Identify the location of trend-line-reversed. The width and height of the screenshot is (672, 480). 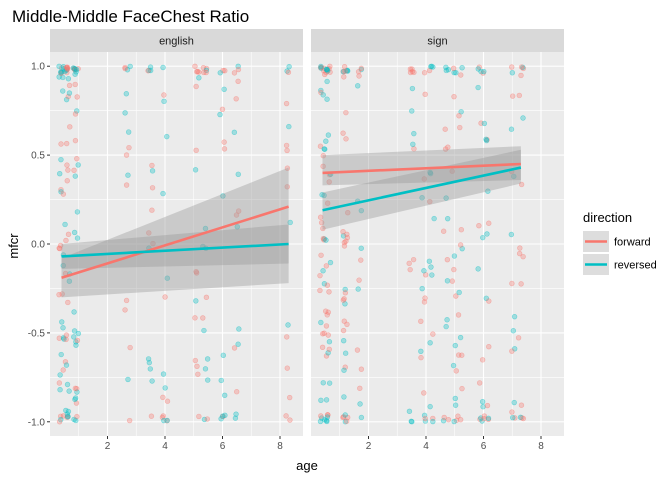
(175, 250).